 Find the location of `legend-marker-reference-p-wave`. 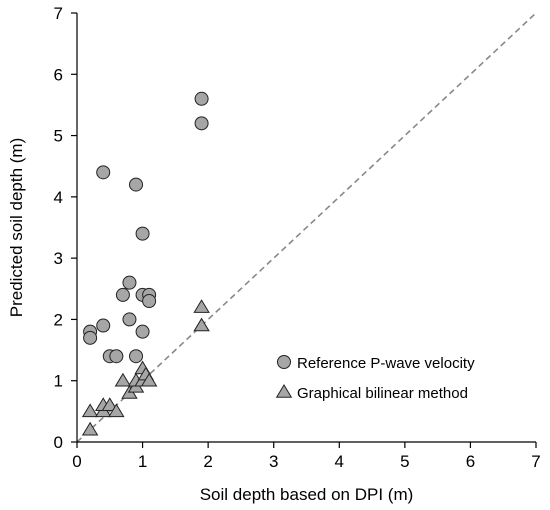

legend-marker-reference-p-wave is located at coordinates (284, 362).